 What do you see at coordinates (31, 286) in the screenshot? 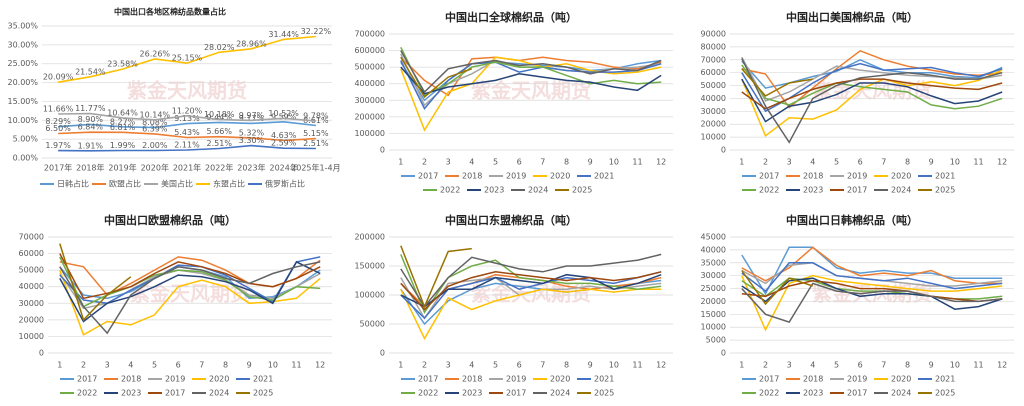
I see `y-tick-label: 40000` at bounding box center [31, 286].